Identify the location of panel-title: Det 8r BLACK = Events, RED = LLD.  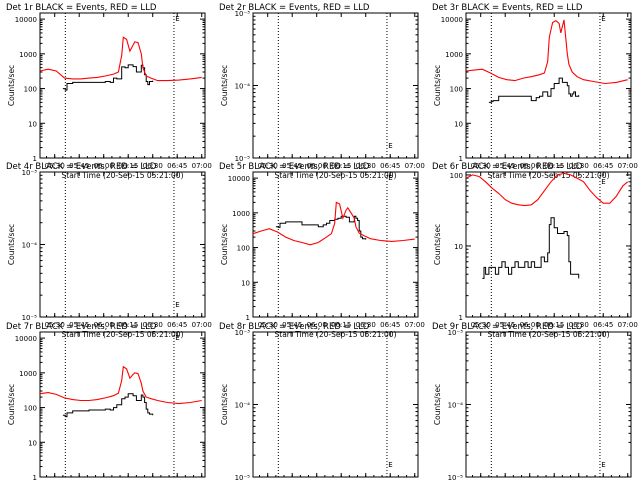
(294, 327).